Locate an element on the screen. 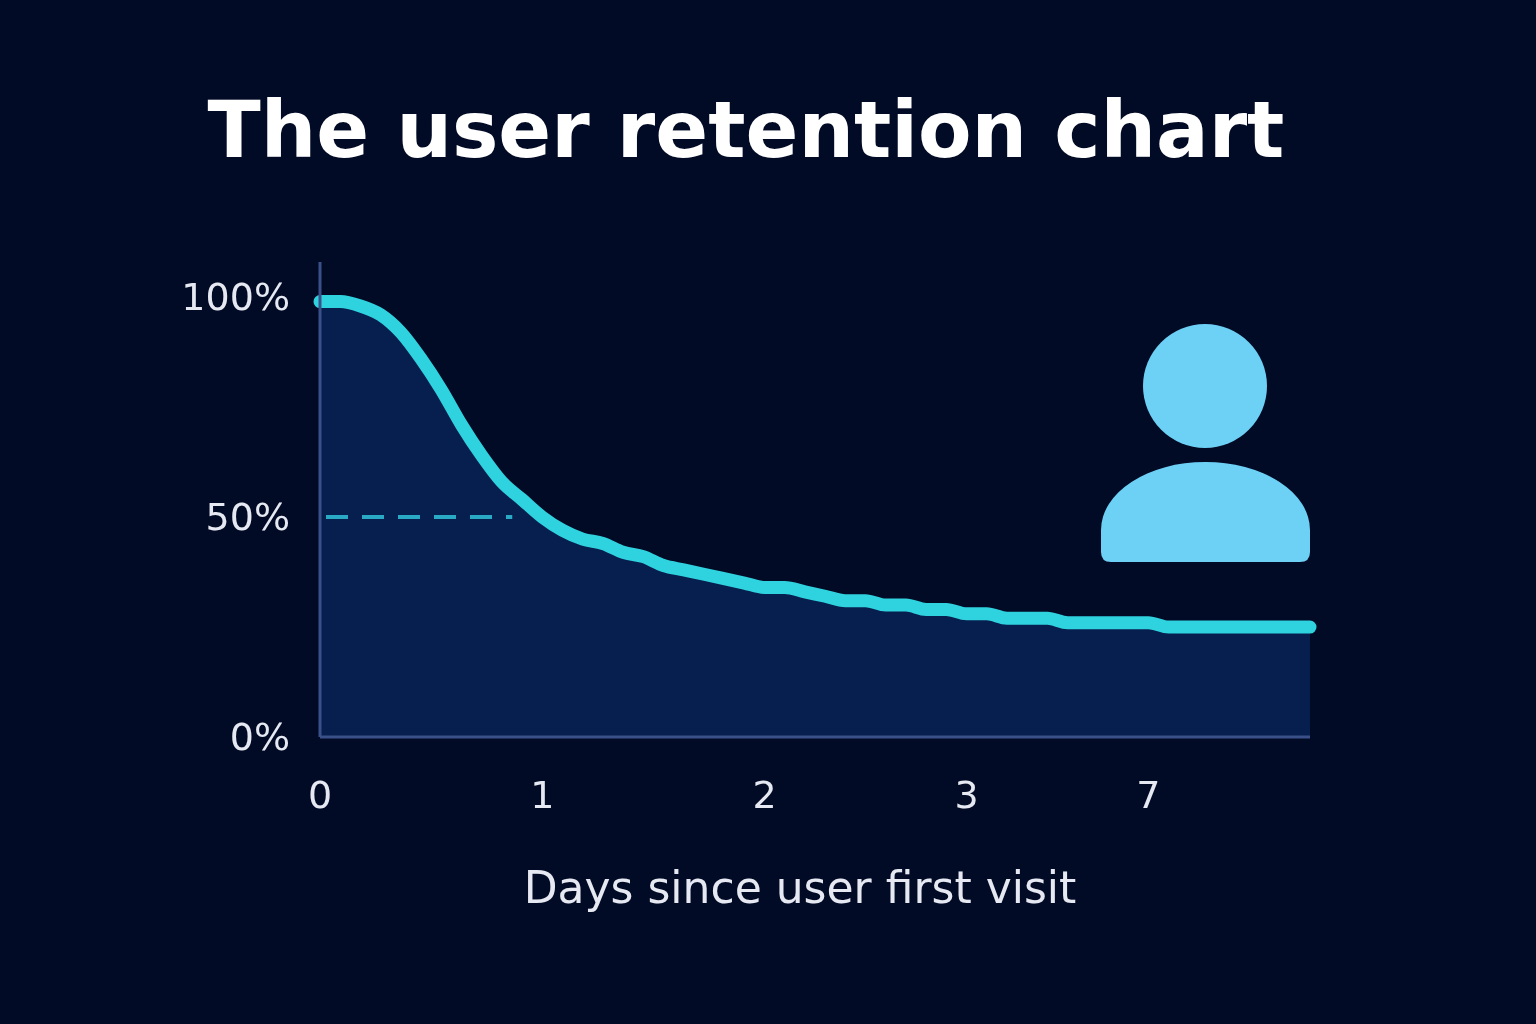 The image size is (1536, 1024). chart-title: The user retention chart is located at coordinates (746, 130).